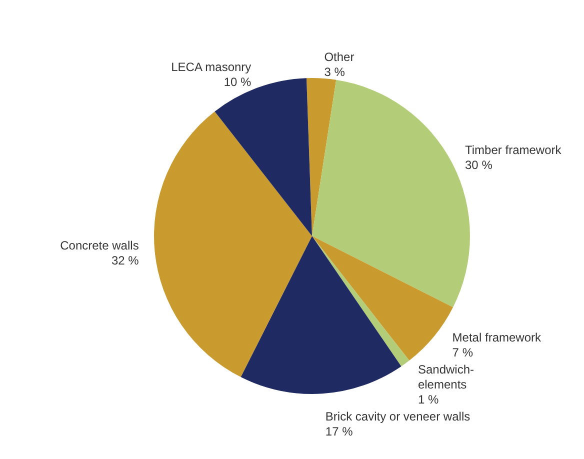 This screenshot has height=459, width=584. Describe the element at coordinates (238, 81) in the screenshot. I see `data-label: 10 %` at that location.